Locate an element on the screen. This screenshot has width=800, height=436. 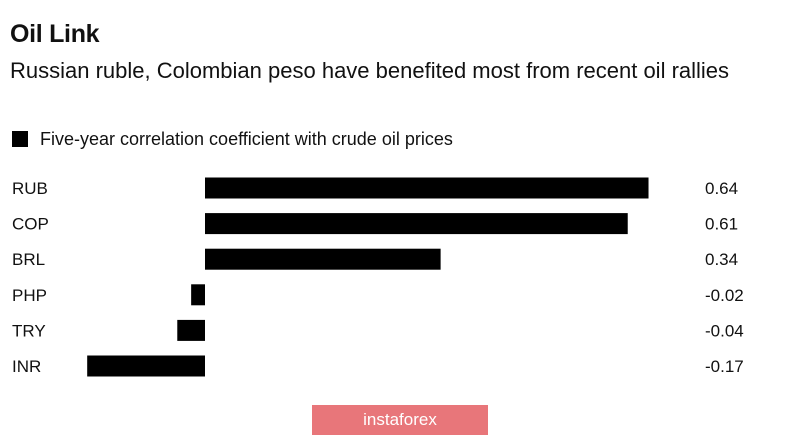
value-label-rub: 0.64 is located at coordinates (721, 188).